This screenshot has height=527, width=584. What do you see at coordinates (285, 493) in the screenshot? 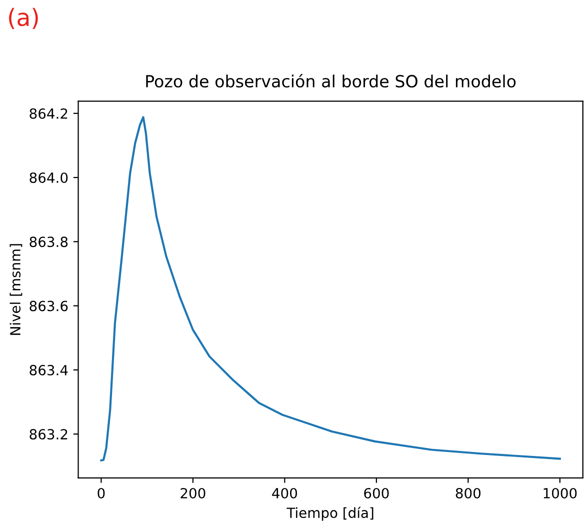
I see `x-tick-label: 400` at bounding box center [285, 493].